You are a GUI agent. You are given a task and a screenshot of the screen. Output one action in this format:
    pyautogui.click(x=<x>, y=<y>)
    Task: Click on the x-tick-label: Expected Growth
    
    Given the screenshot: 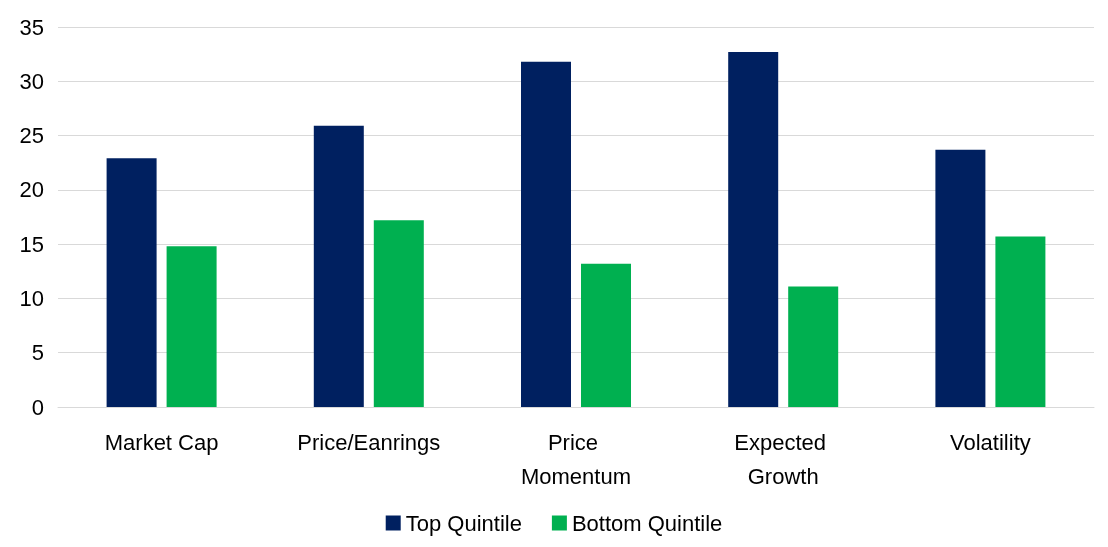 What is the action you would take?
    pyautogui.click(x=783, y=459)
    